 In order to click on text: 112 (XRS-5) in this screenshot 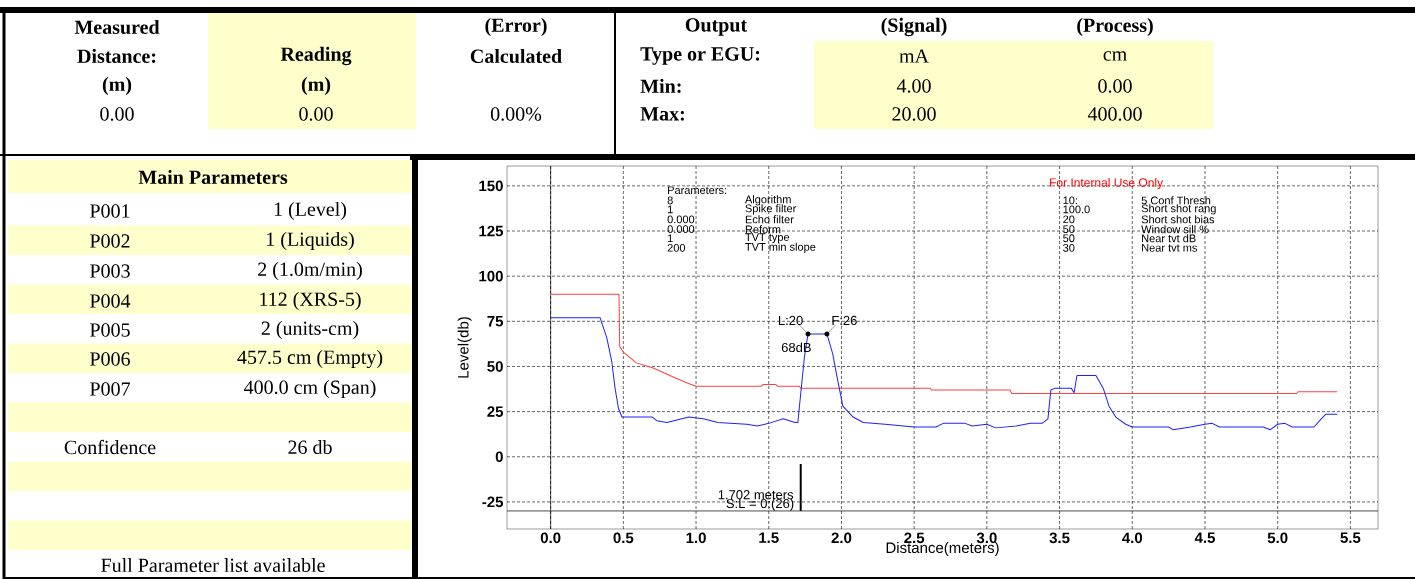, I will do `click(310, 301)`.